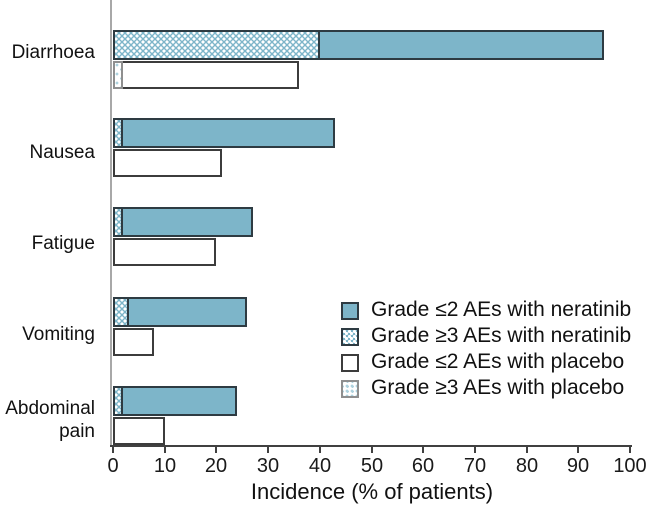 The image size is (646, 511). I want to click on legend-swatch-teal-dotted, so click(350, 337).